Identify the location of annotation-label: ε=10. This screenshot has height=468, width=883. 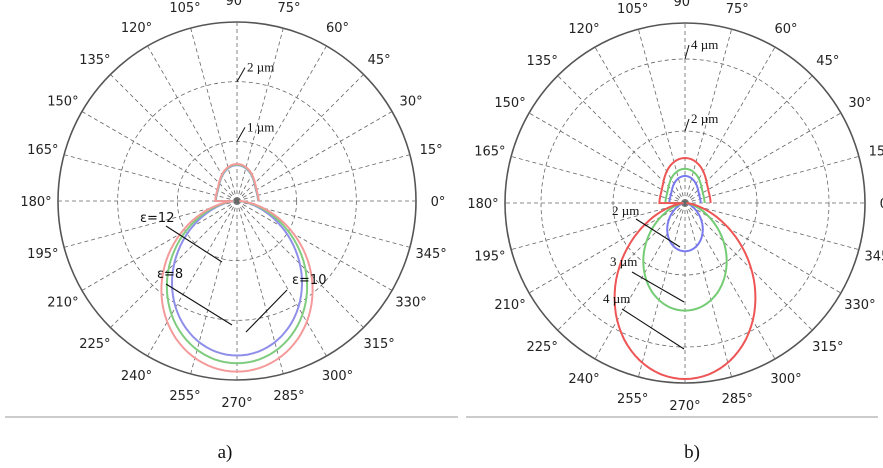
(309, 280).